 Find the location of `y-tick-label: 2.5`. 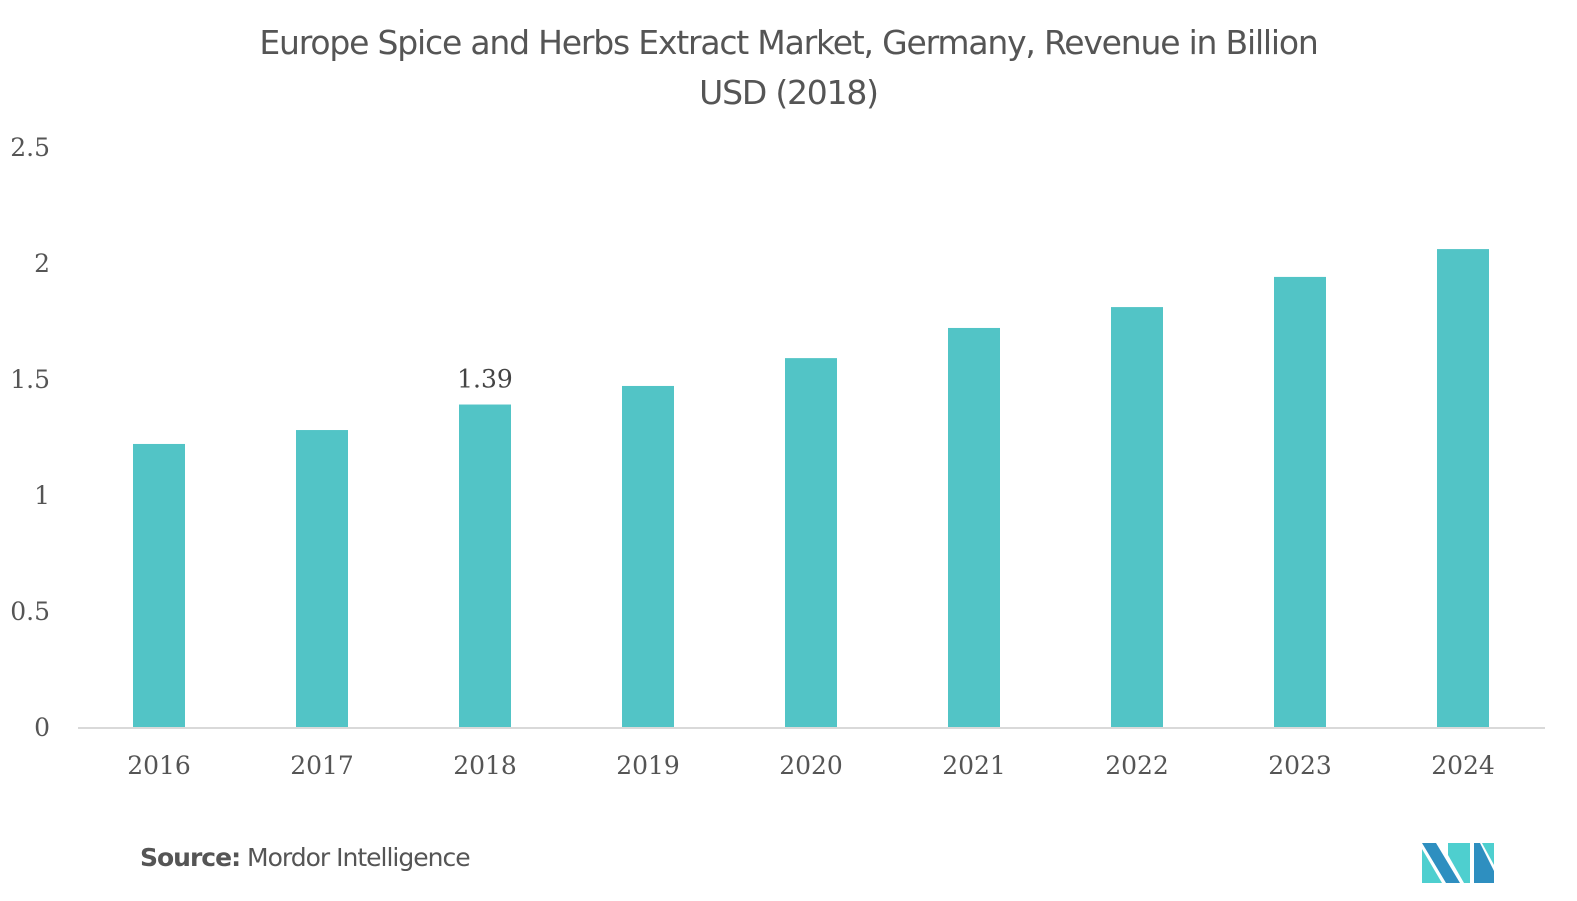

y-tick-label: 2.5 is located at coordinates (30, 147).